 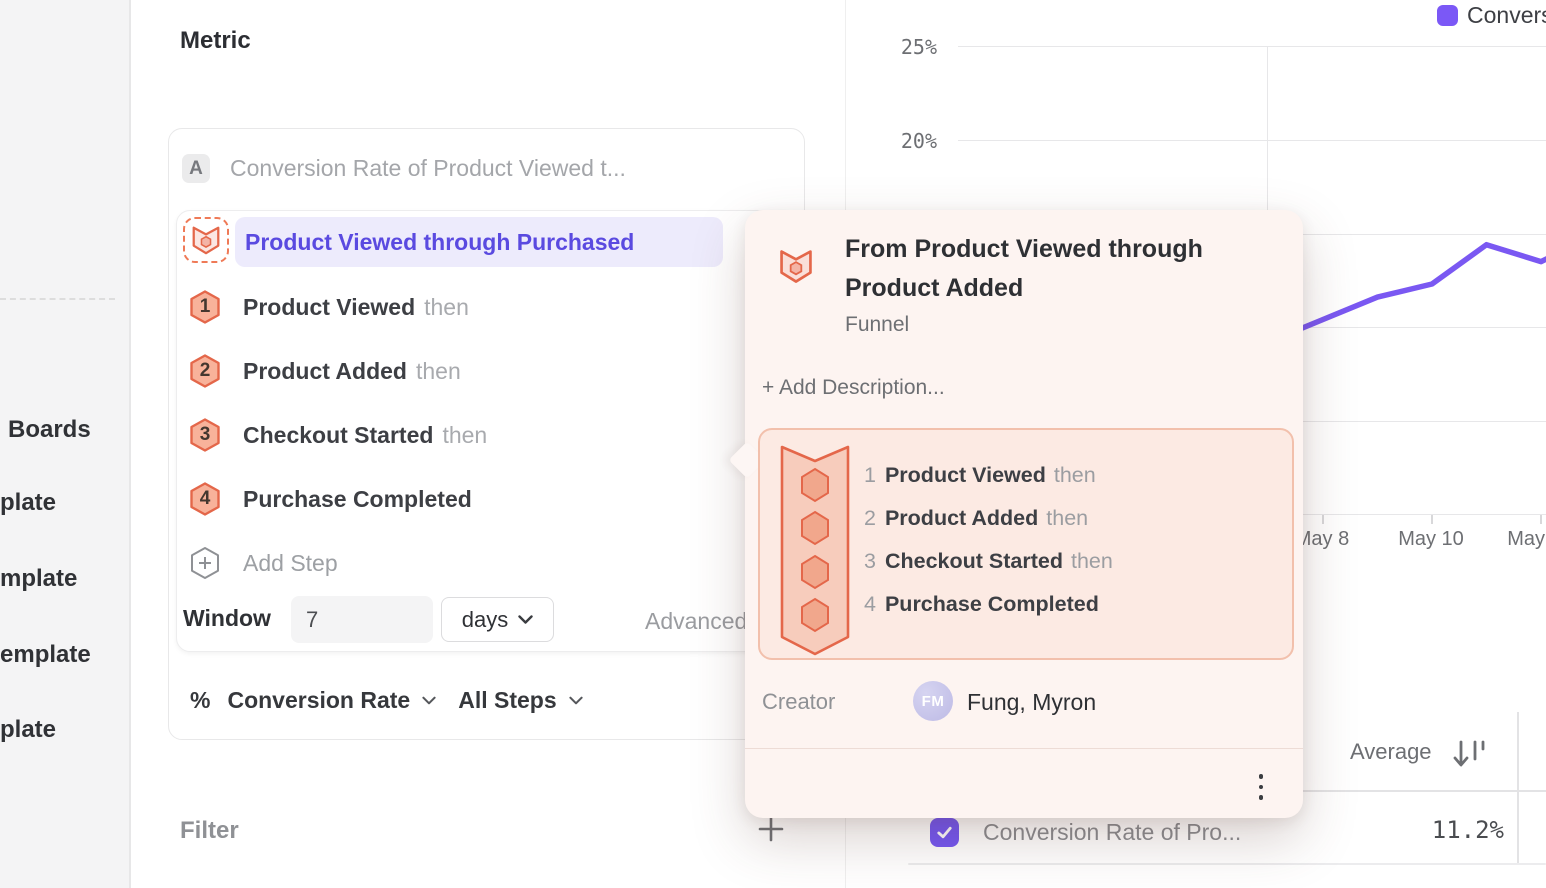 I want to click on popover-step-2-number: 2, so click(x=870, y=518).